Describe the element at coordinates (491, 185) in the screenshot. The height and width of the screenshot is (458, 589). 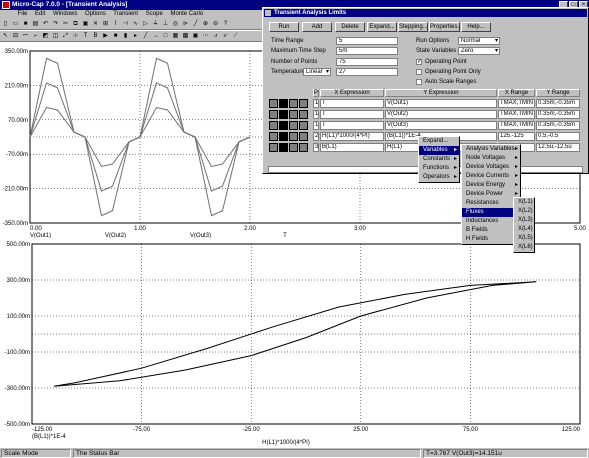
I see `variables-menu-item: Device Energy ▸` at that location.